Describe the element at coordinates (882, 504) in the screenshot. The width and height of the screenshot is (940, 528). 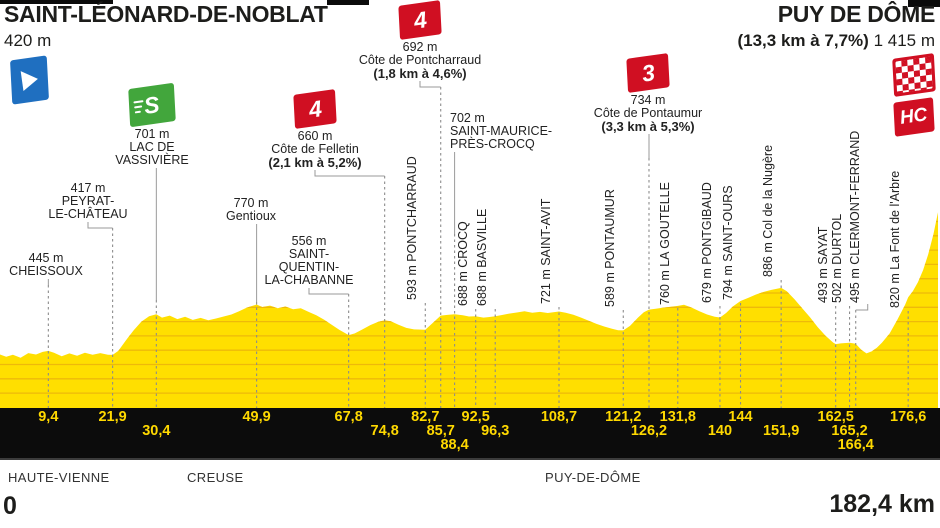
I see `total-distance-label: 182,4 km` at that location.